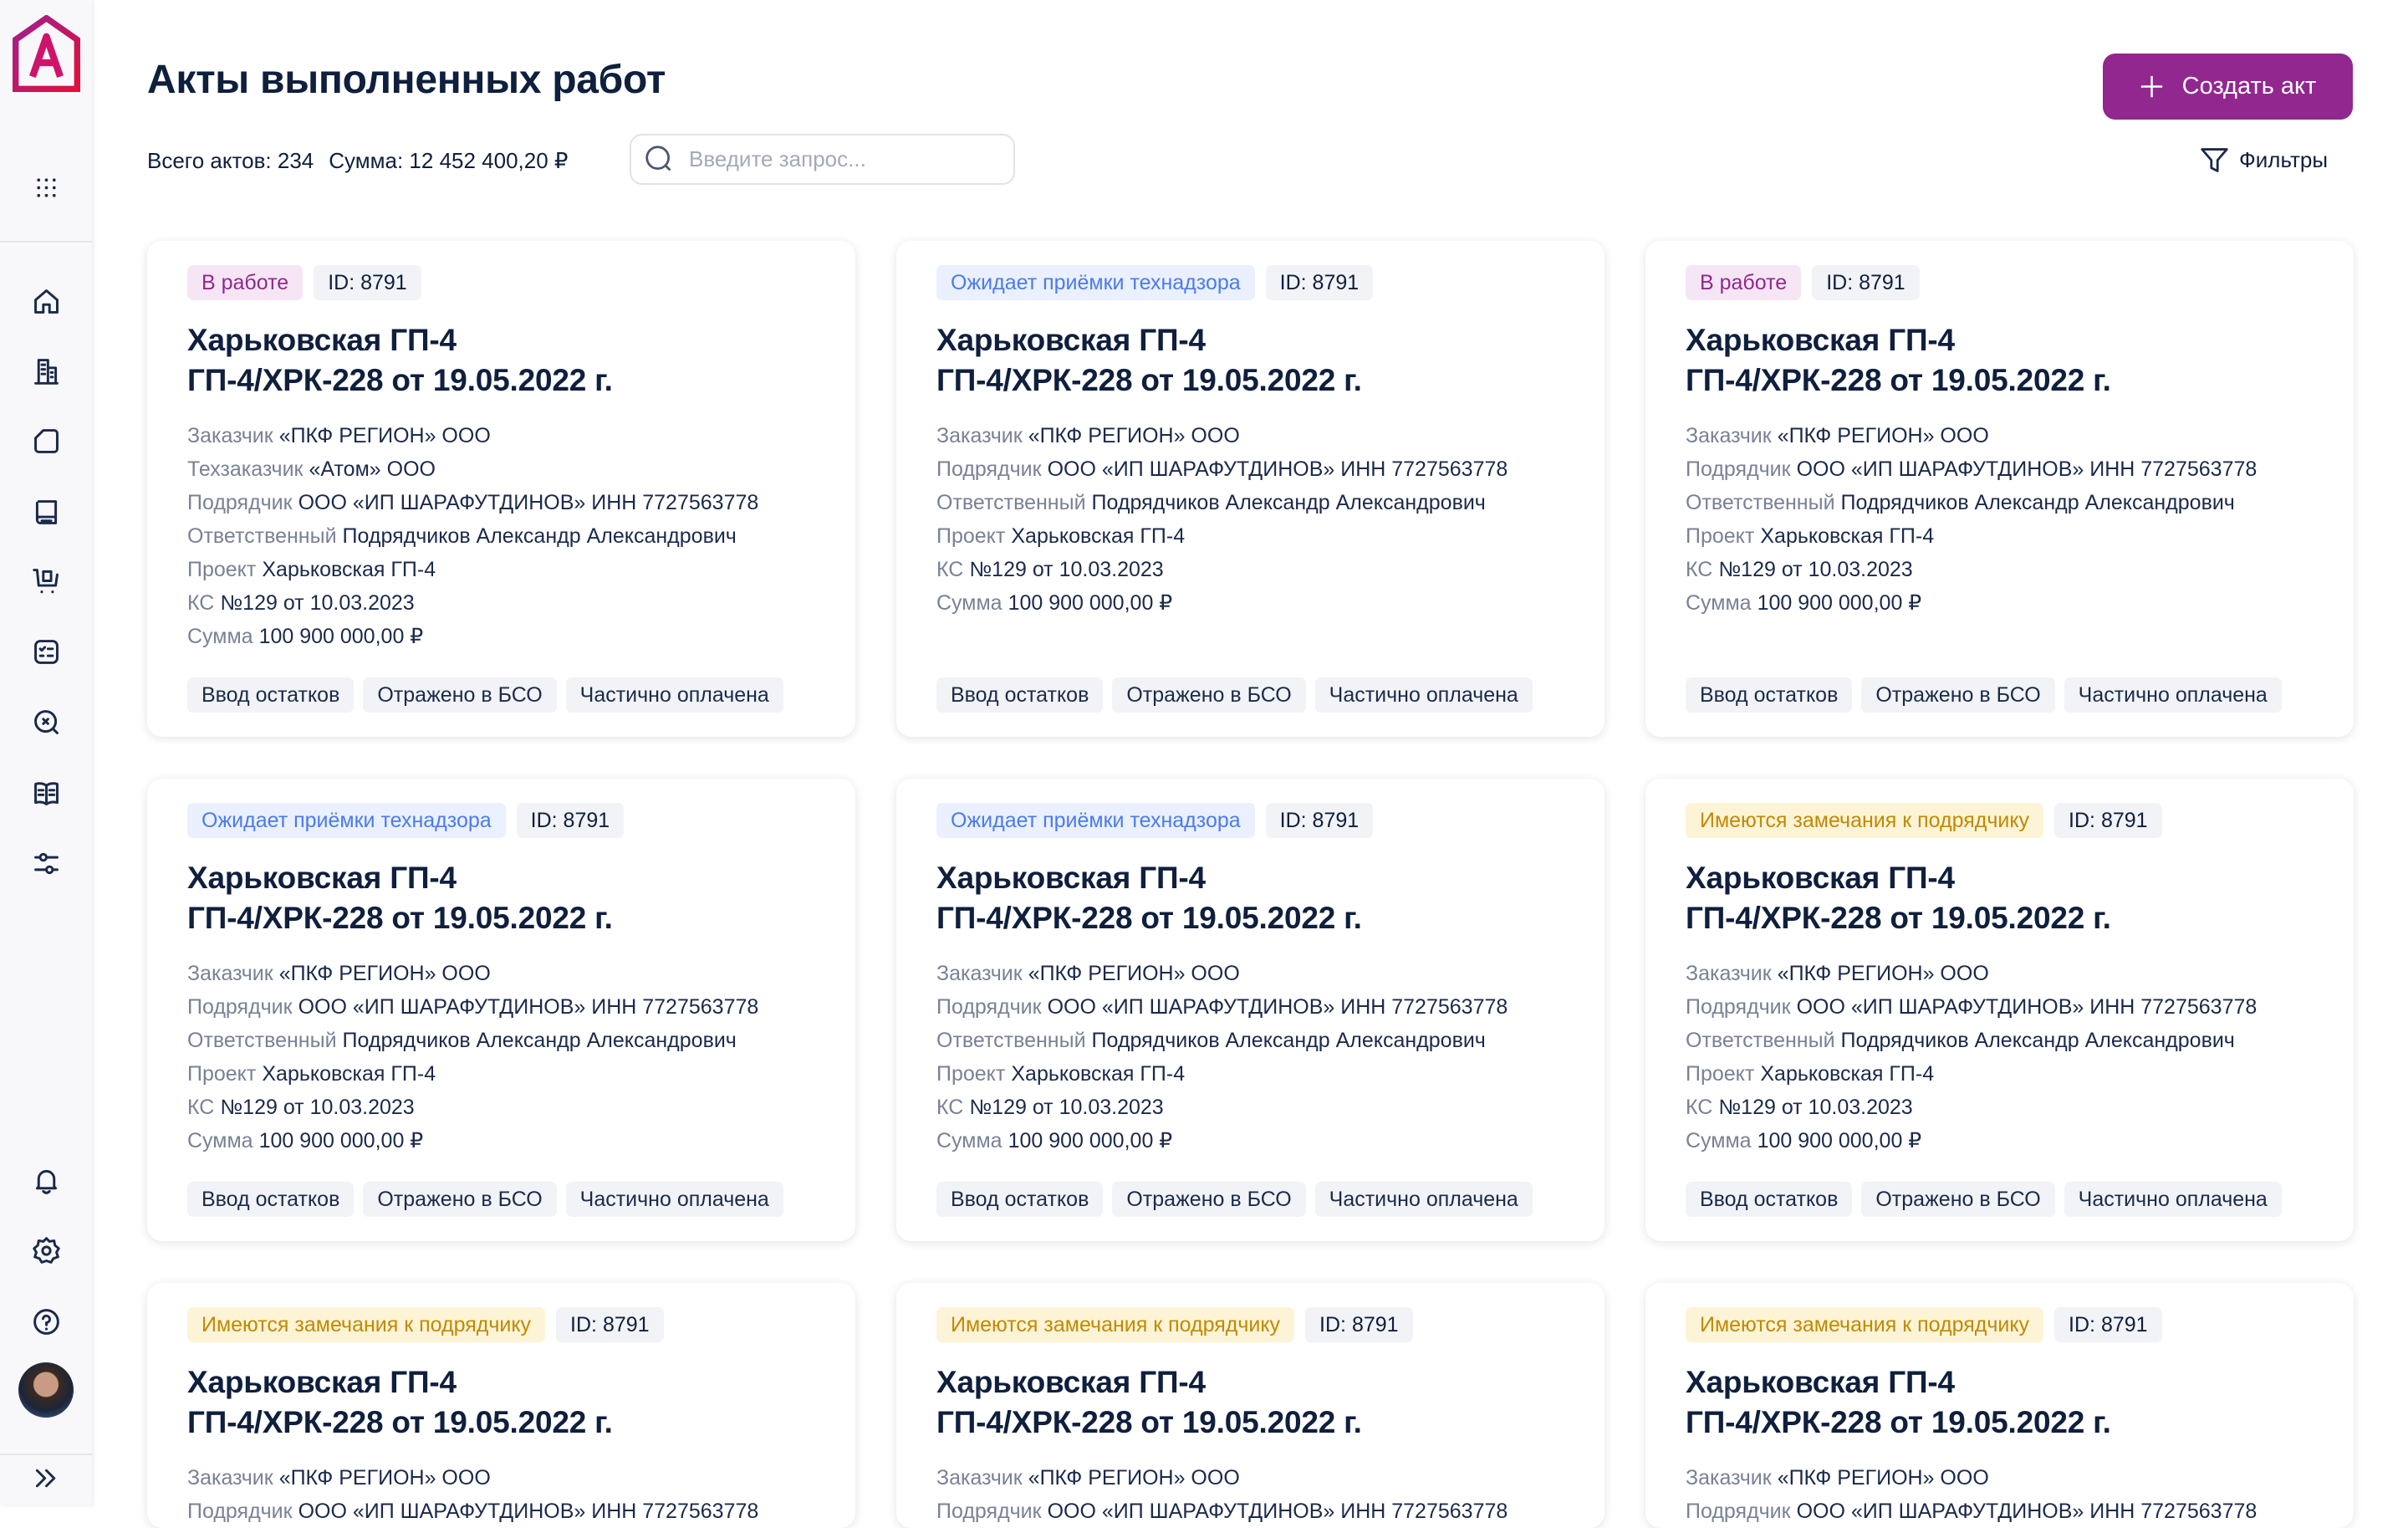 The image size is (2408, 1528). Describe the element at coordinates (2228, 87) in the screenshot. I see `create-act-button: Создать акт` at that location.